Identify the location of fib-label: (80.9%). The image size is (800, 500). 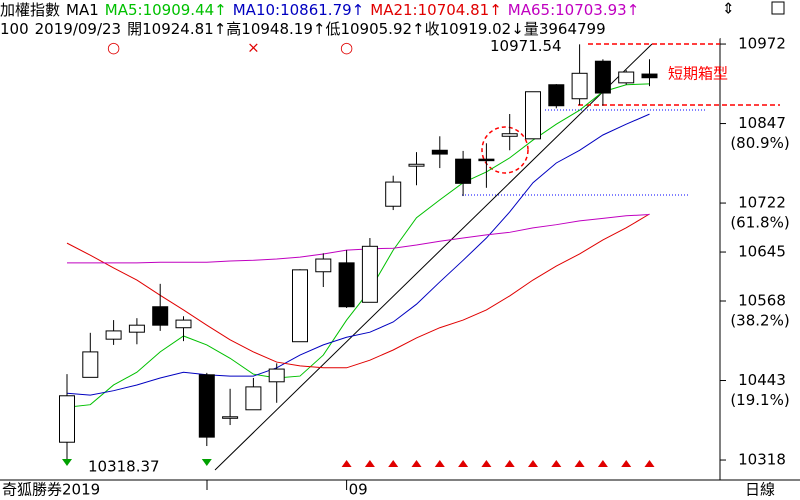
(759, 143).